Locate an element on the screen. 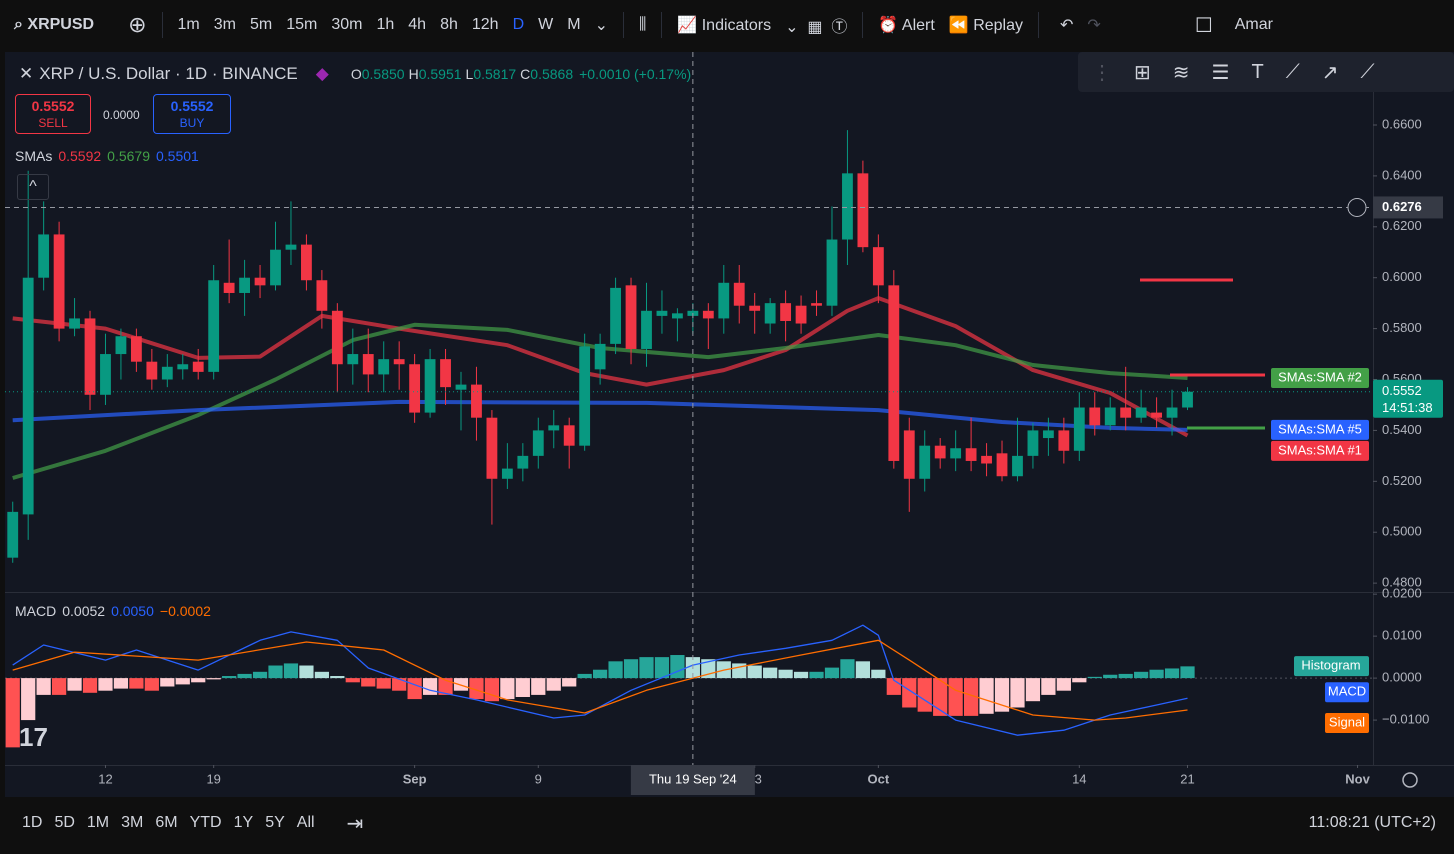 The image size is (1454, 854). more-intervals: ⌄ is located at coordinates (601, 25).